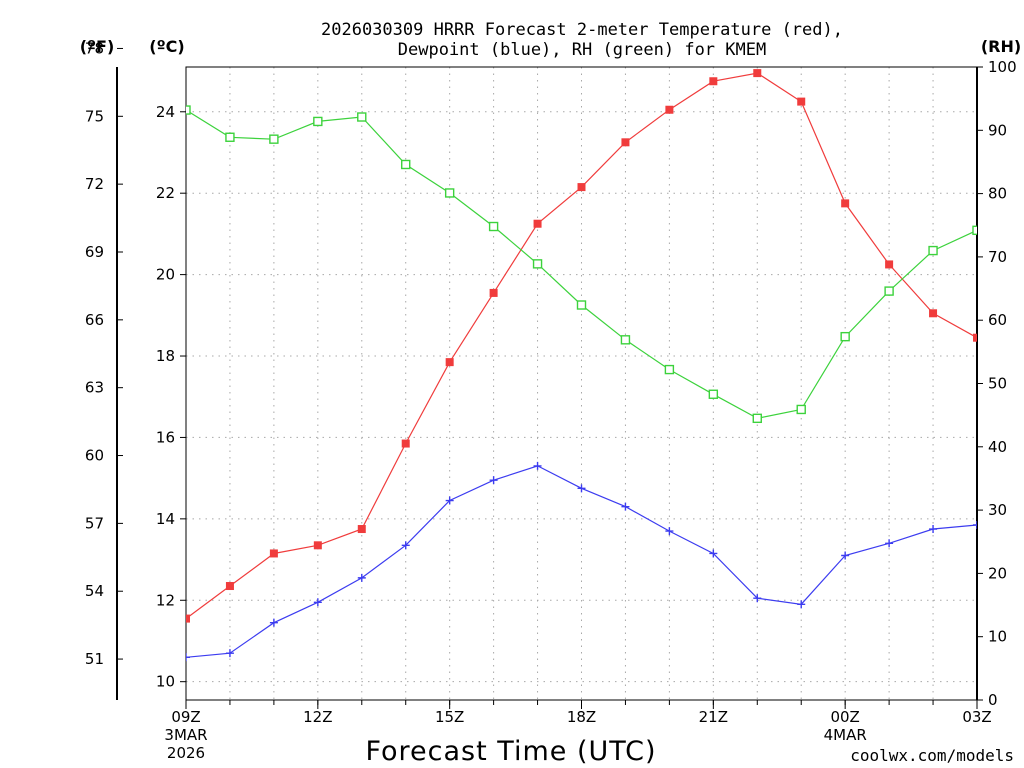  Describe the element at coordinates (165, 112) in the screenshot. I see `celsius-tick-label: 24` at that location.